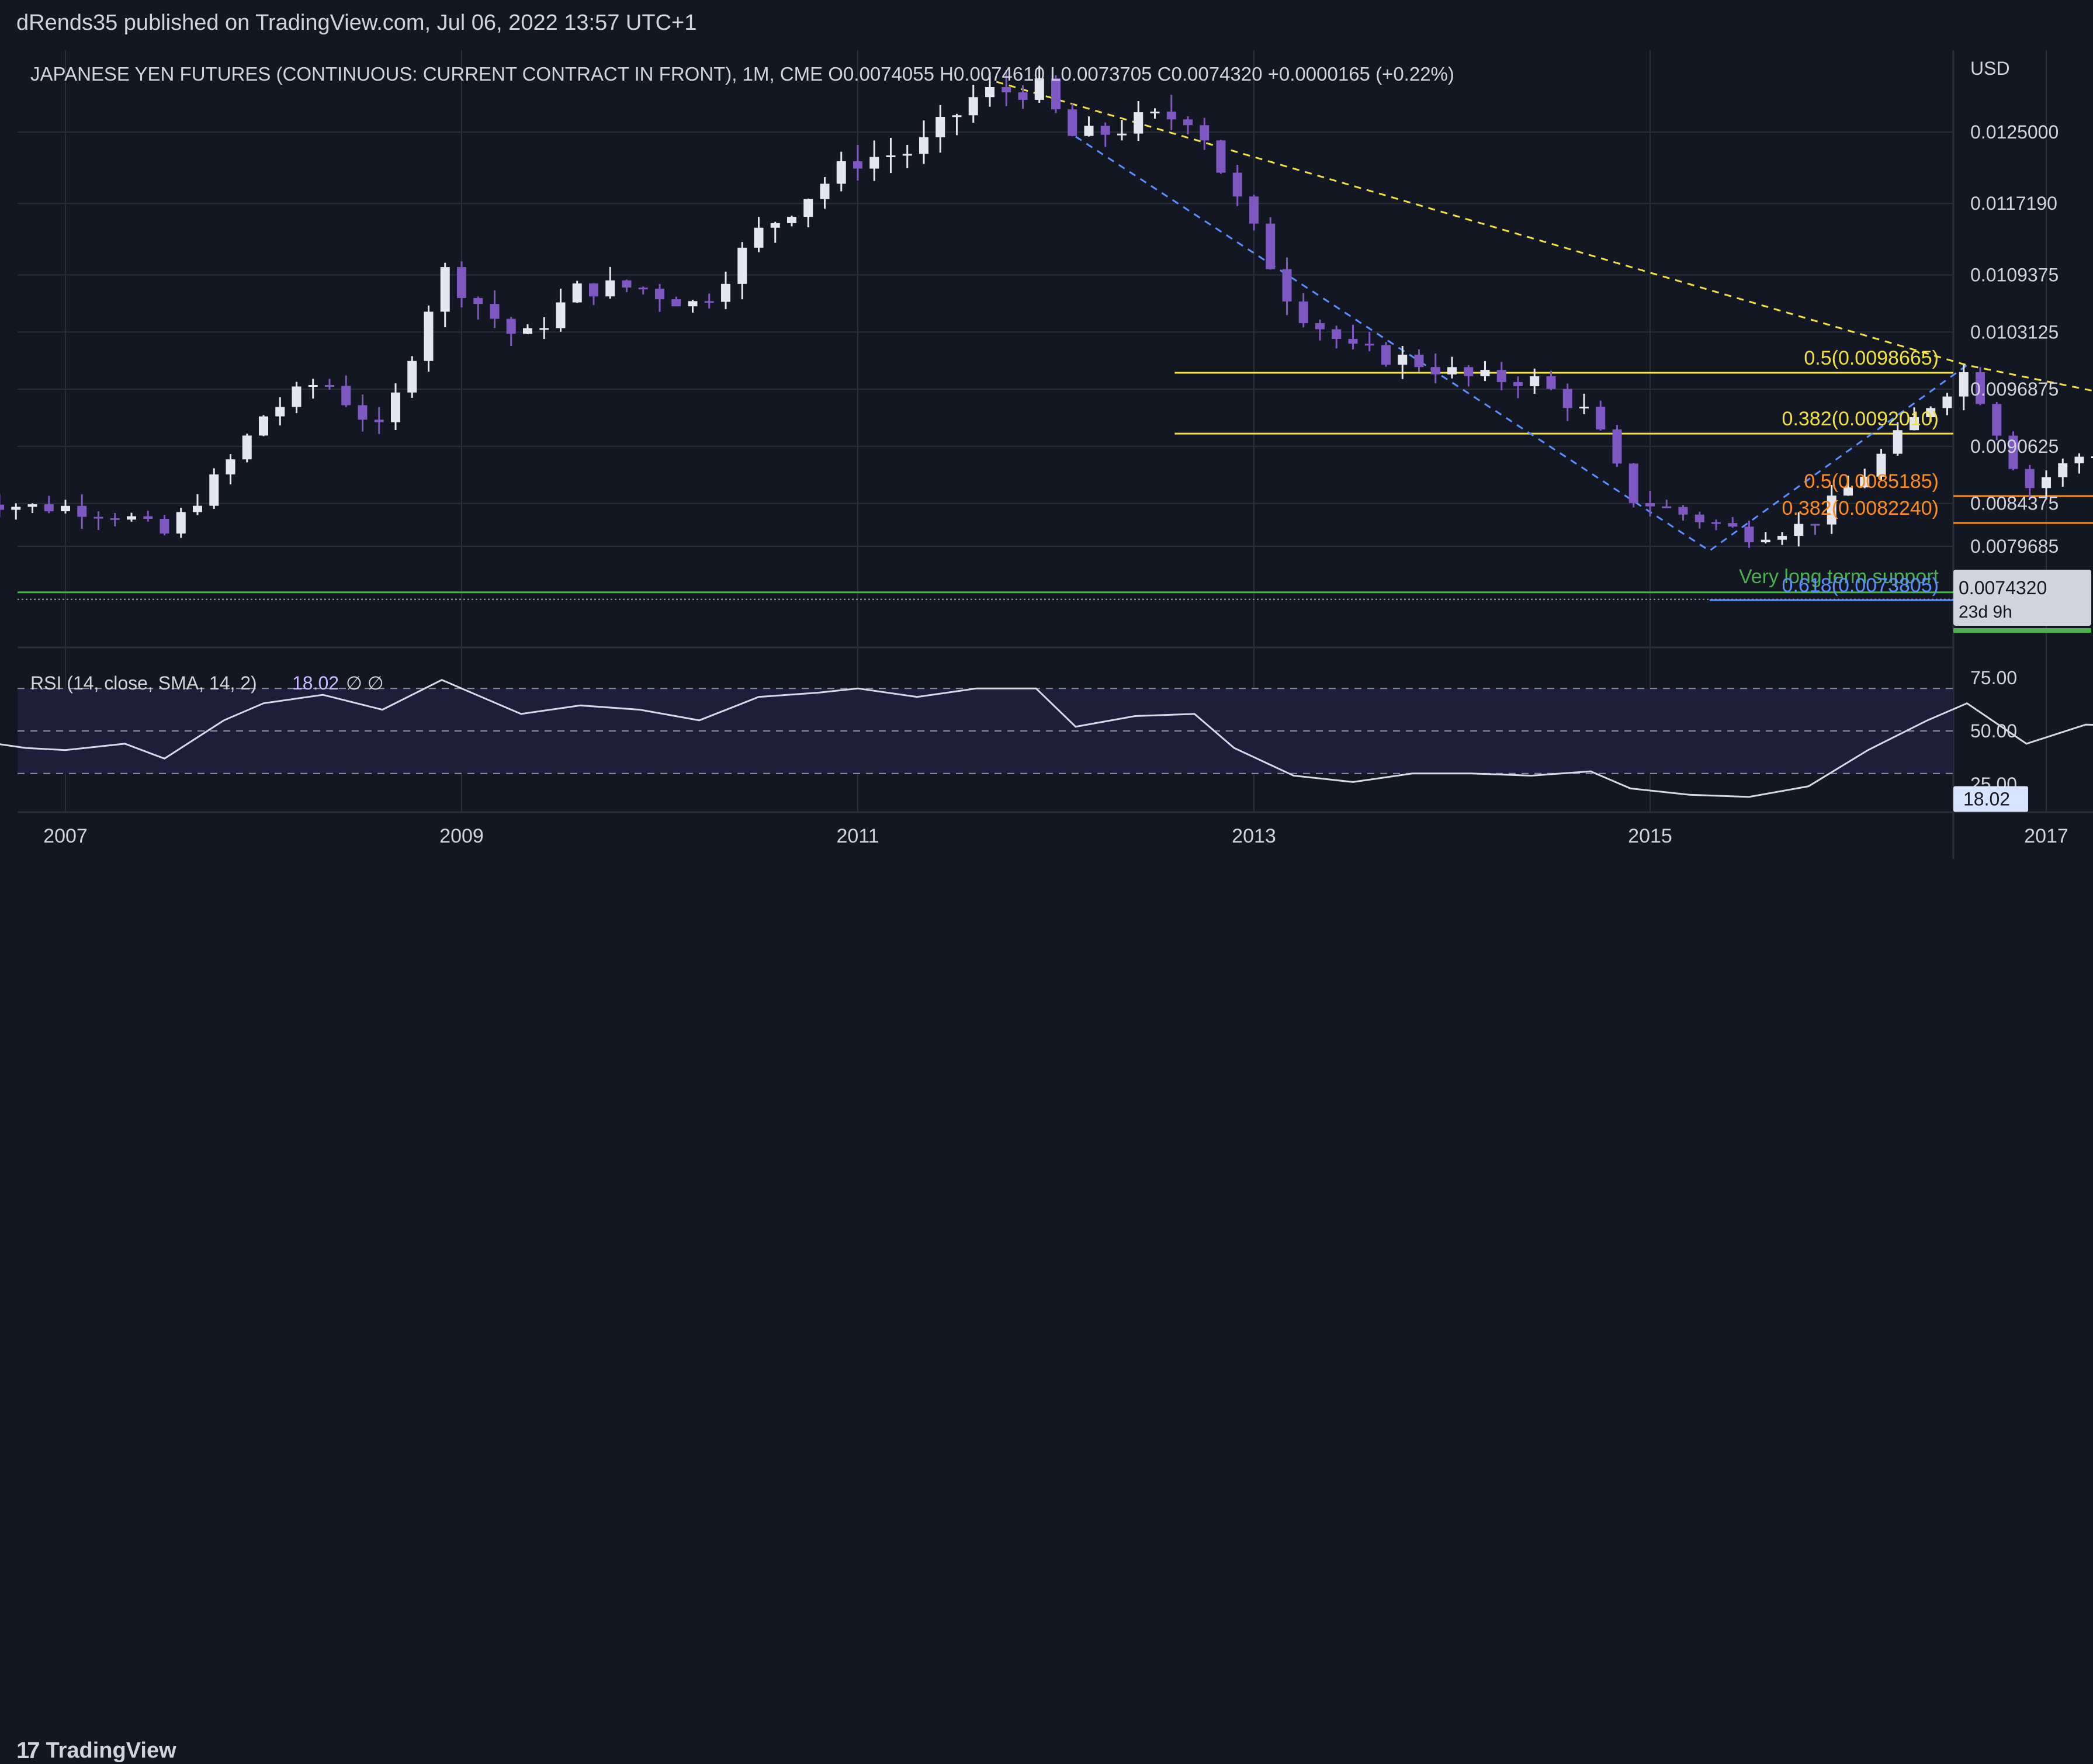  I want to click on tradingview-logo: 17 TradingView, so click(96, 1751).